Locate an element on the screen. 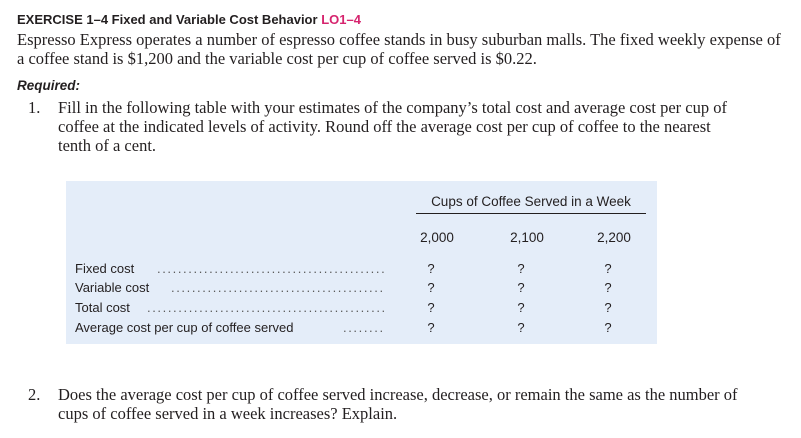  column-header: 2,000 is located at coordinates (437, 237).